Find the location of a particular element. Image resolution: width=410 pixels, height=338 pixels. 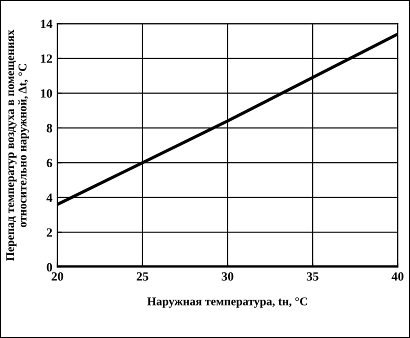

x-tick-label: 20 is located at coordinates (58, 276).